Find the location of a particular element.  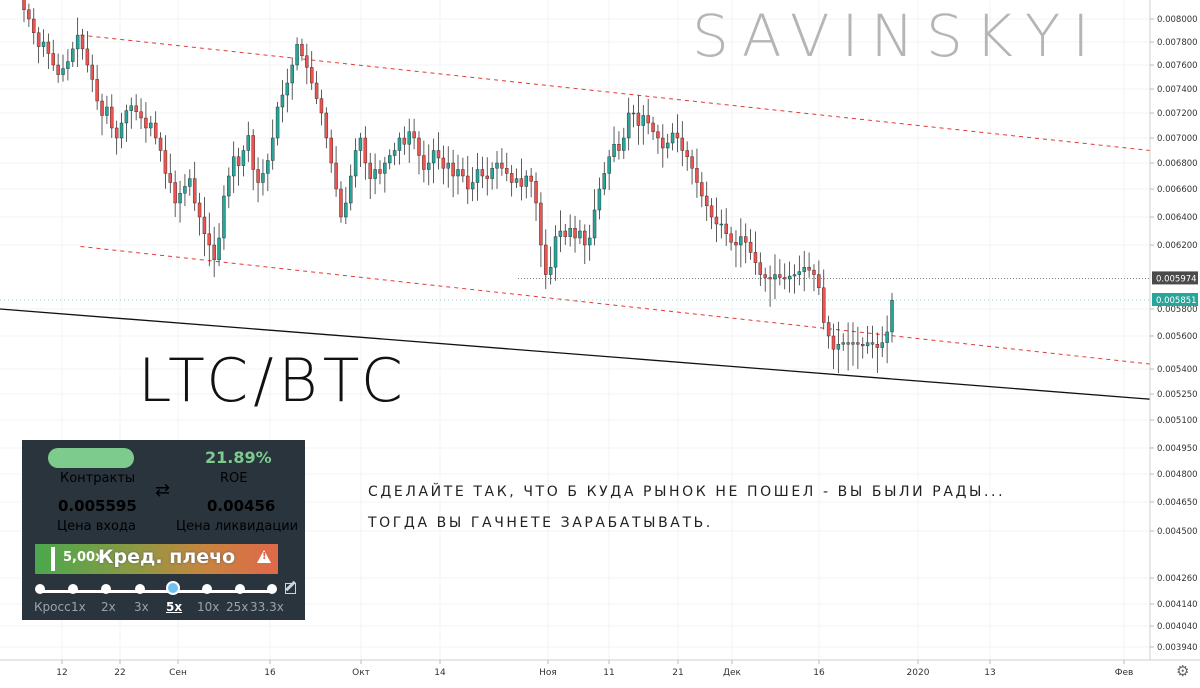

y-tick-label: 0.004040 is located at coordinates (1177, 627).